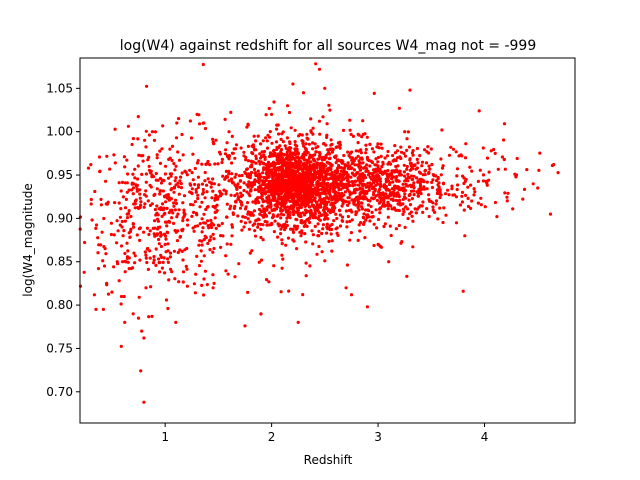 This screenshot has width=640, height=480. What do you see at coordinates (324, 433) in the screenshot?
I see `x-axis: 1 2 3 4` at bounding box center [324, 433].